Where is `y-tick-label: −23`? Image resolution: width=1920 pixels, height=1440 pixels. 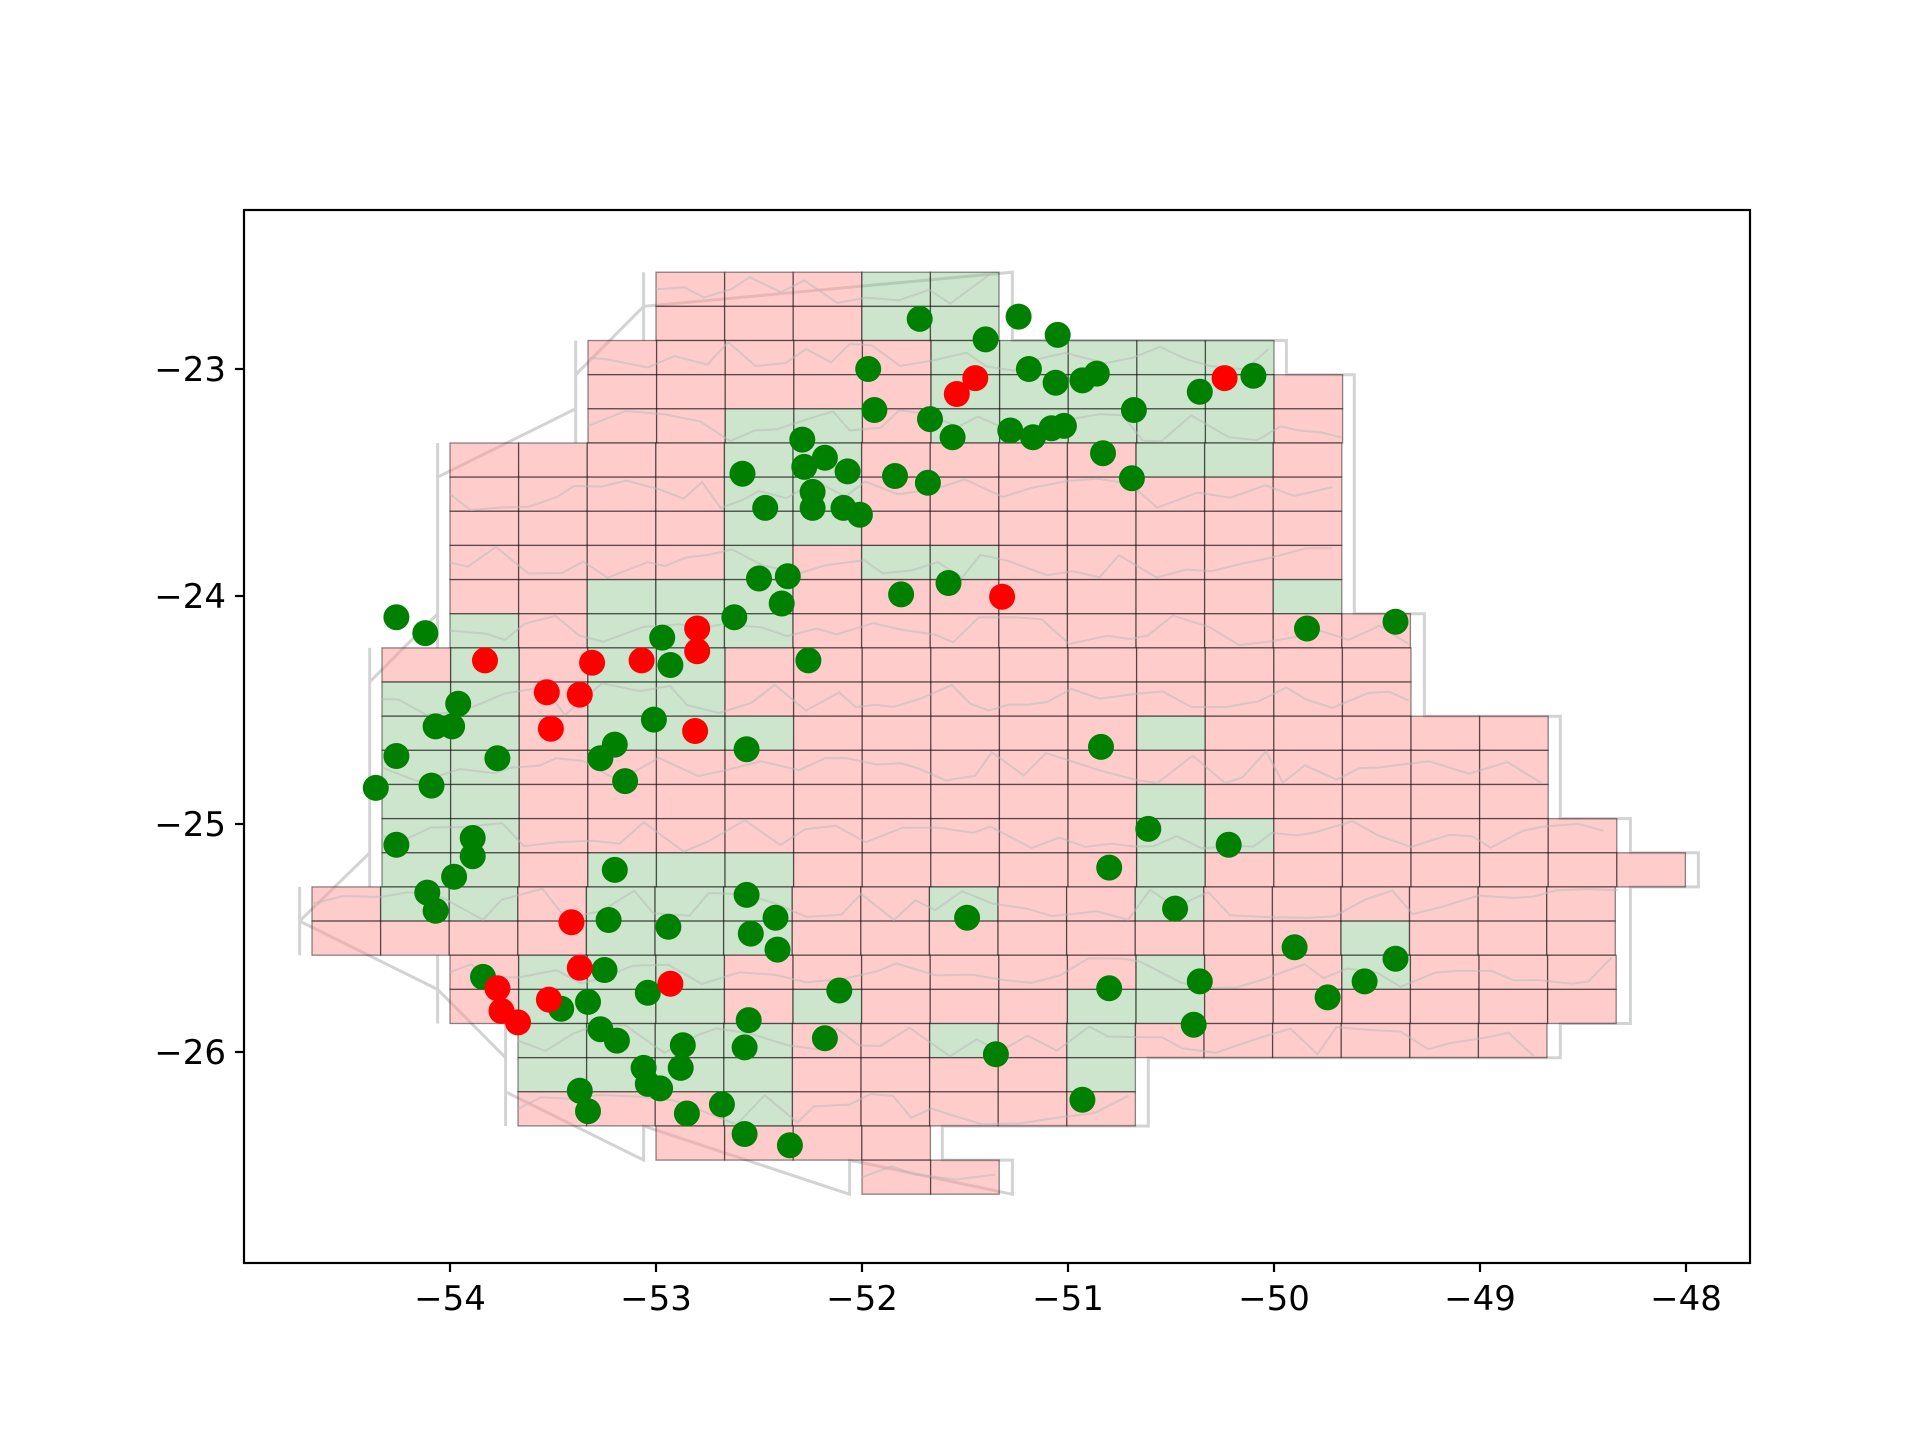 y-tick-label: −23 is located at coordinates (190, 370).